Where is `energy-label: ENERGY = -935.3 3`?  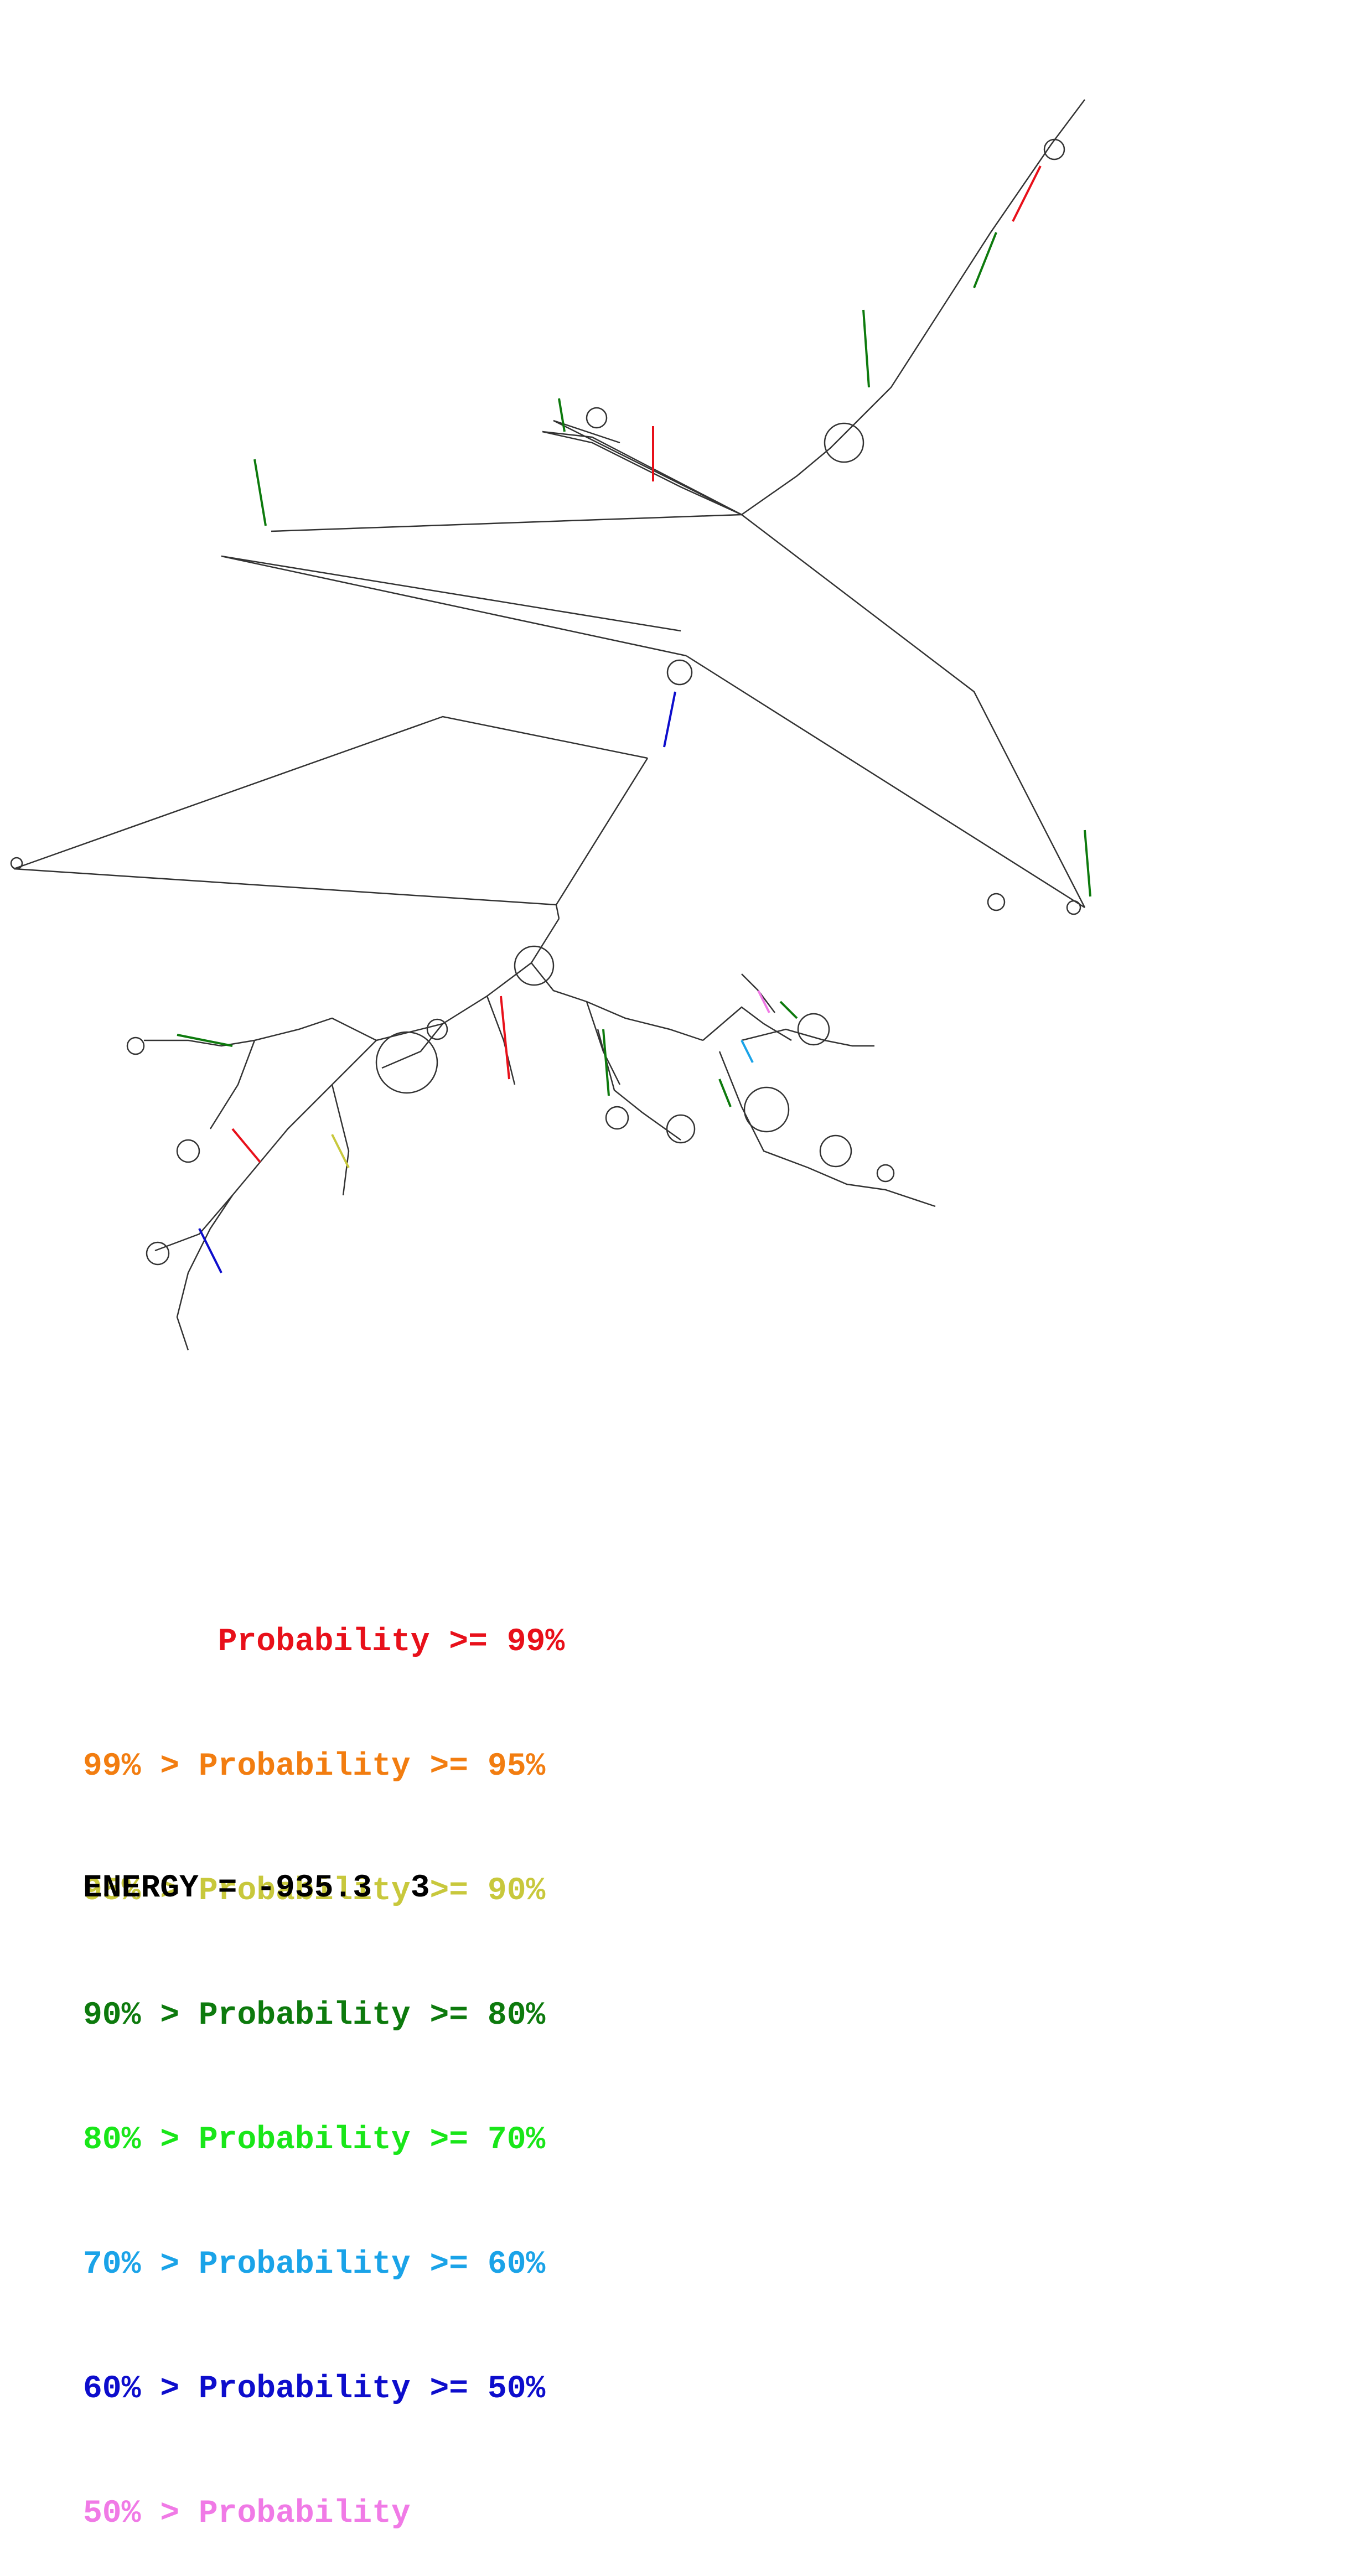 energy-label: ENERGY = -935.3 3 is located at coordinates (256, 1888).